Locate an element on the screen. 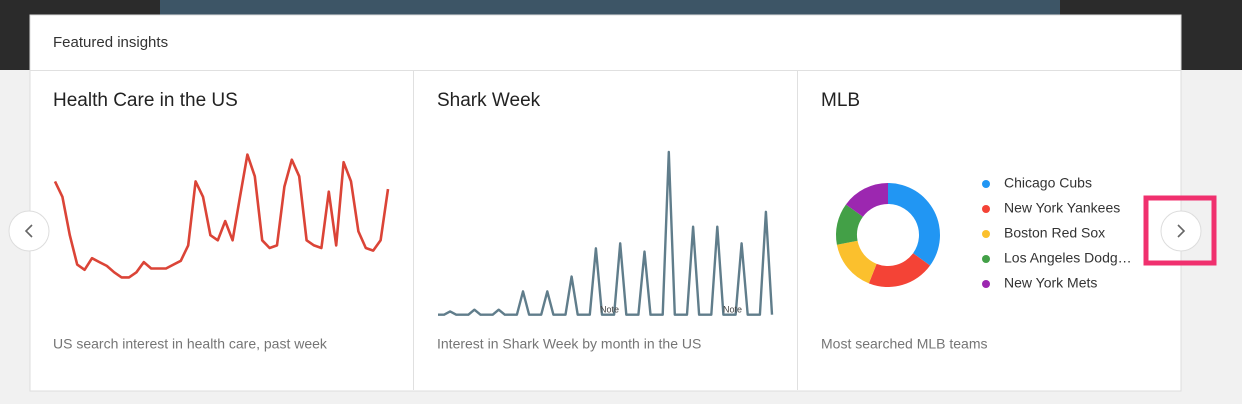 Image resolution: width=1242 pixels, height=404 pixels. highlight-box is located at coordinates (1180, 230).